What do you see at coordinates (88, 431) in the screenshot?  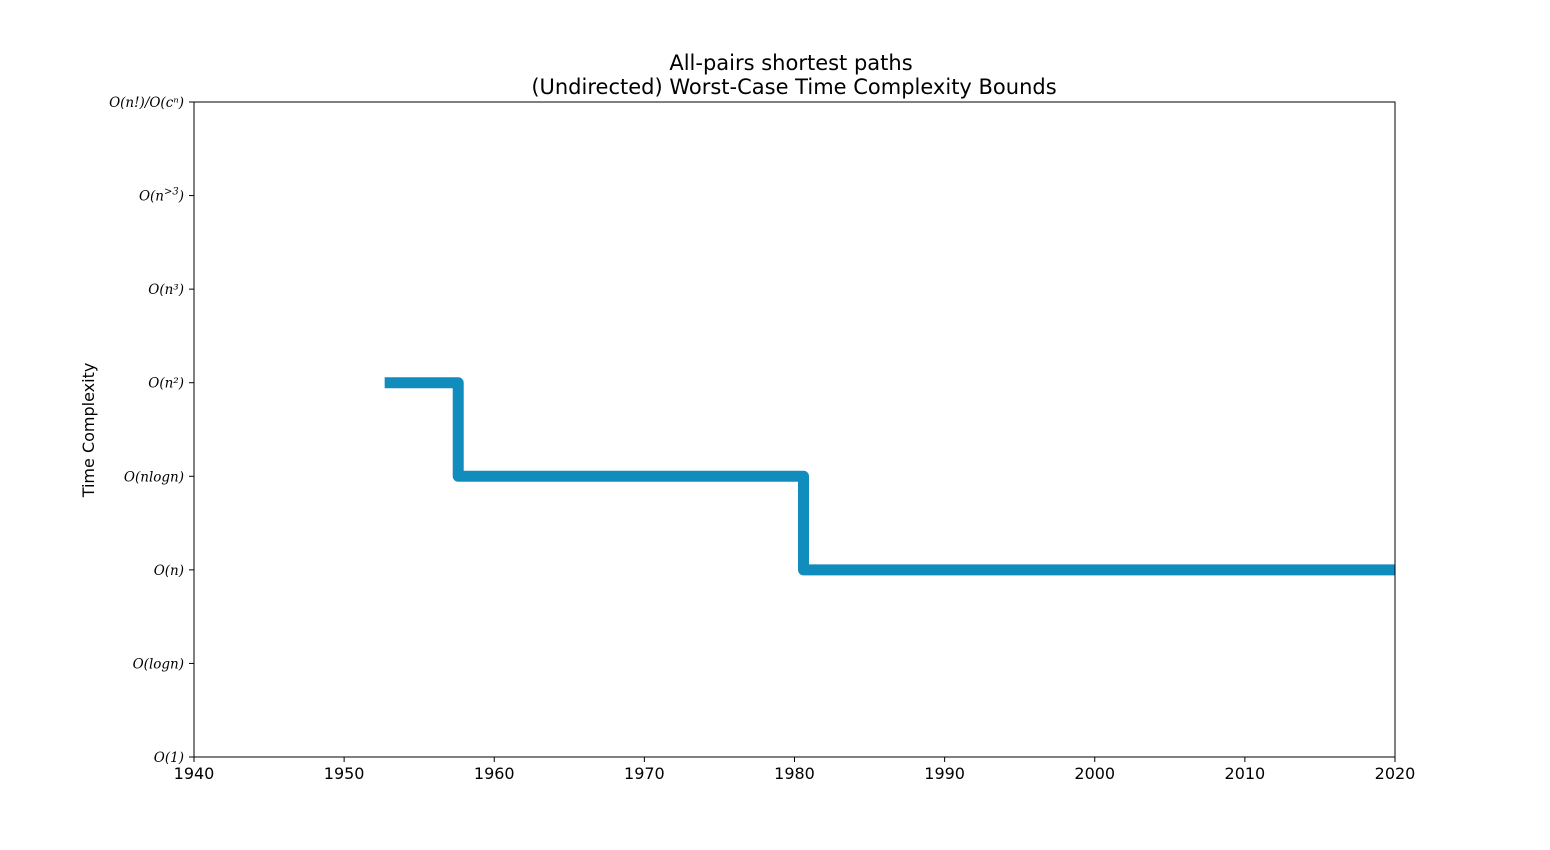 I see `y-axis-label: Time Complexity` at bounding box center [88, 431].